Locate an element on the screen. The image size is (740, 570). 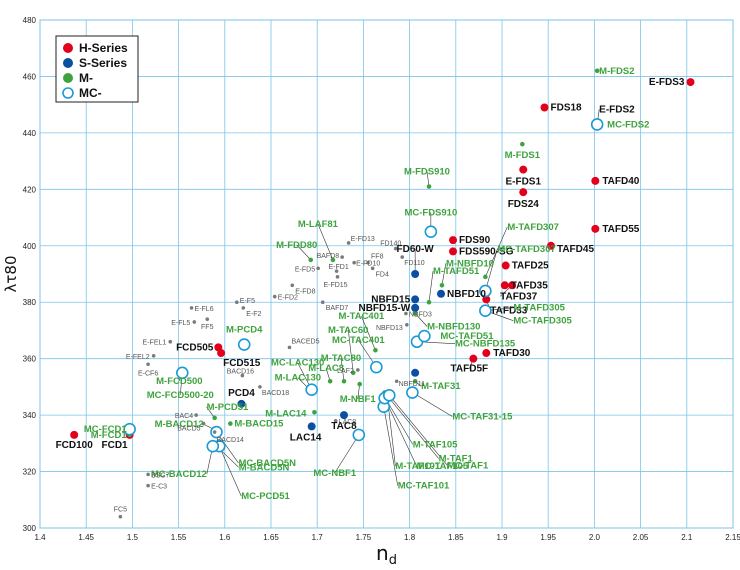
point-label: TAC8 is located at coordinates (344, 426).